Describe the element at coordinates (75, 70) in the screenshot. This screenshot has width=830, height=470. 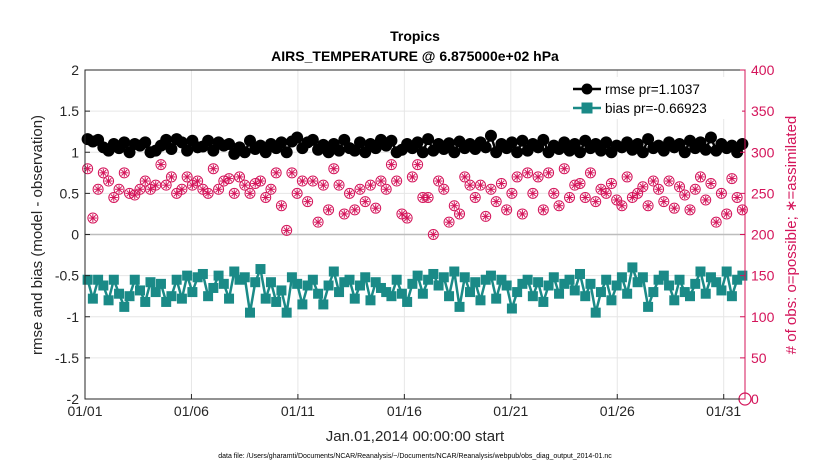
I see `y-left-tick-label: 2` at that location.